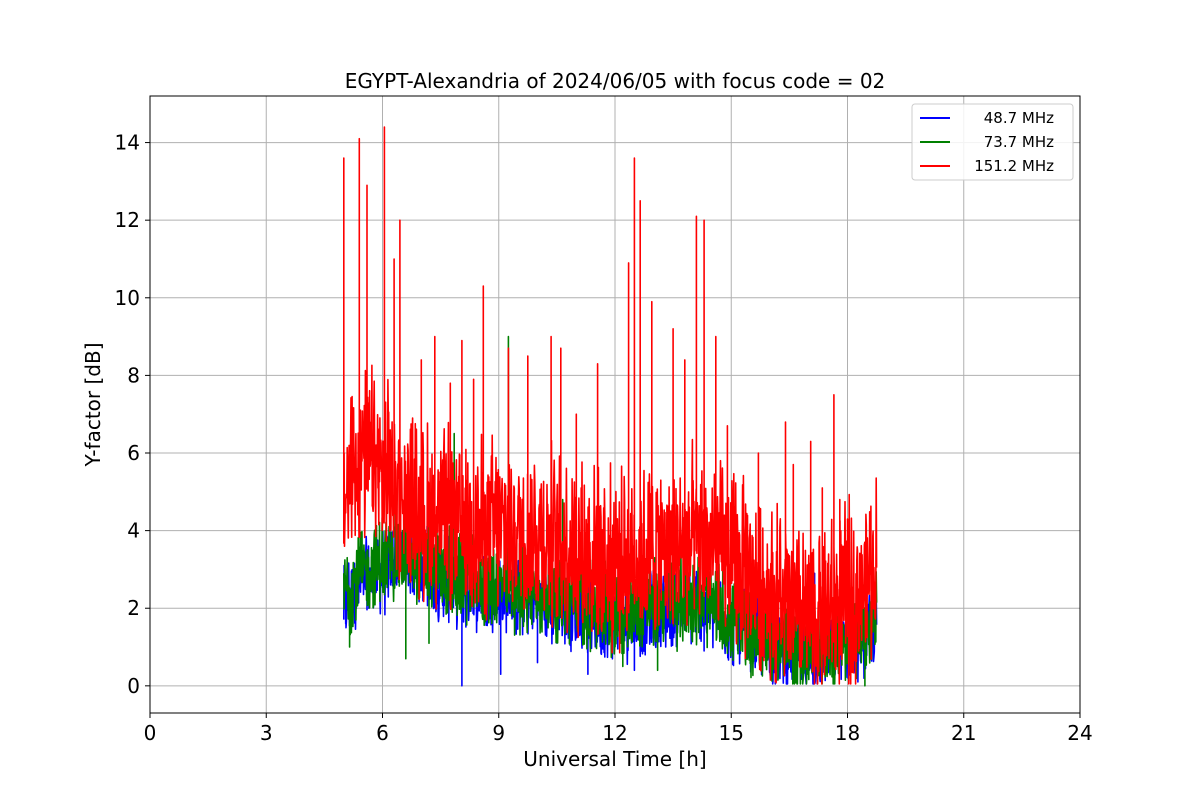  Describe the element at coordinates (963, 733) in the screenshot. I see `x-tick-label: 21` at that location.